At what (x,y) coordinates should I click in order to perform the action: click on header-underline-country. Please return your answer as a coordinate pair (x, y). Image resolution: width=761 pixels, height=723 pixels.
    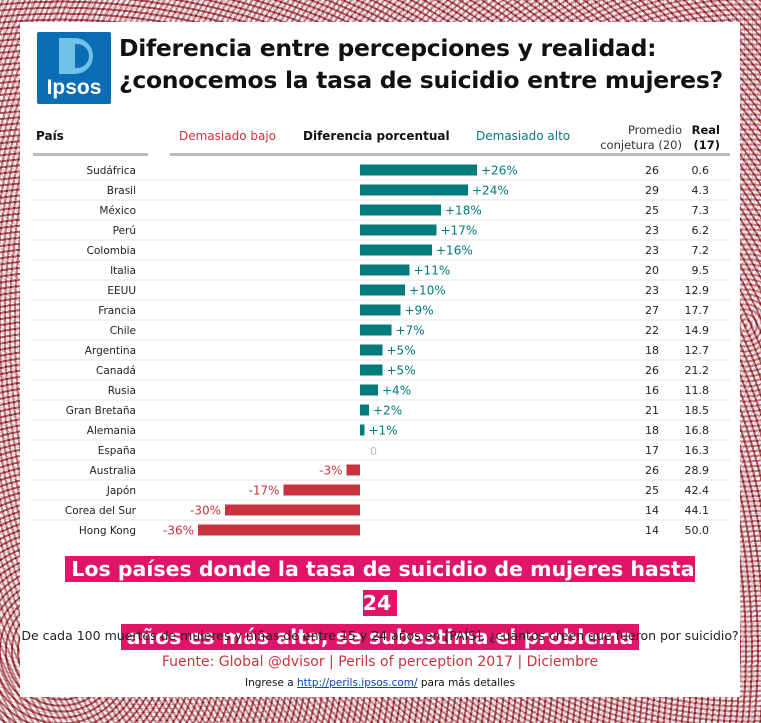
    Looking at the image, I should click on (90, 154).